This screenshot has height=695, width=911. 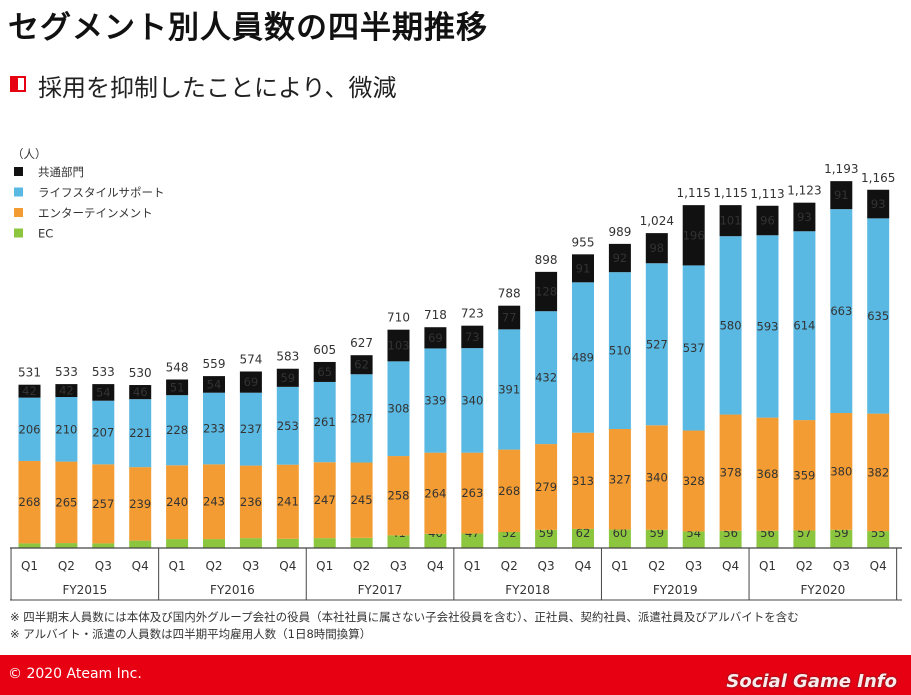 I want to click on total-label-21: 1,113, so click(x=767, y=194).